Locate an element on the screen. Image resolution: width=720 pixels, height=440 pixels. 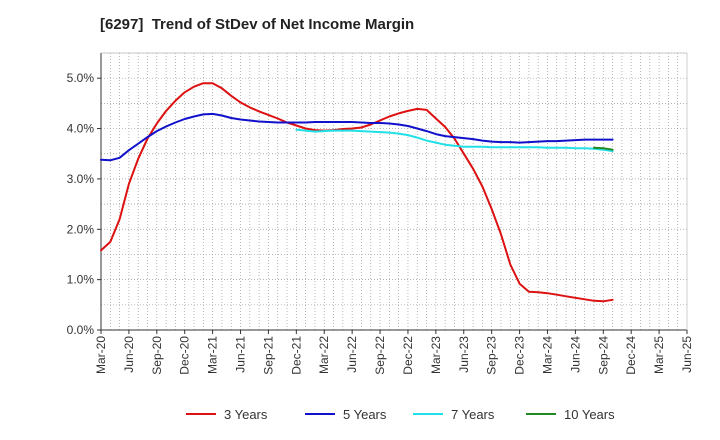
x-tick-label: Mar-22 is located at coordinates (324, 355).